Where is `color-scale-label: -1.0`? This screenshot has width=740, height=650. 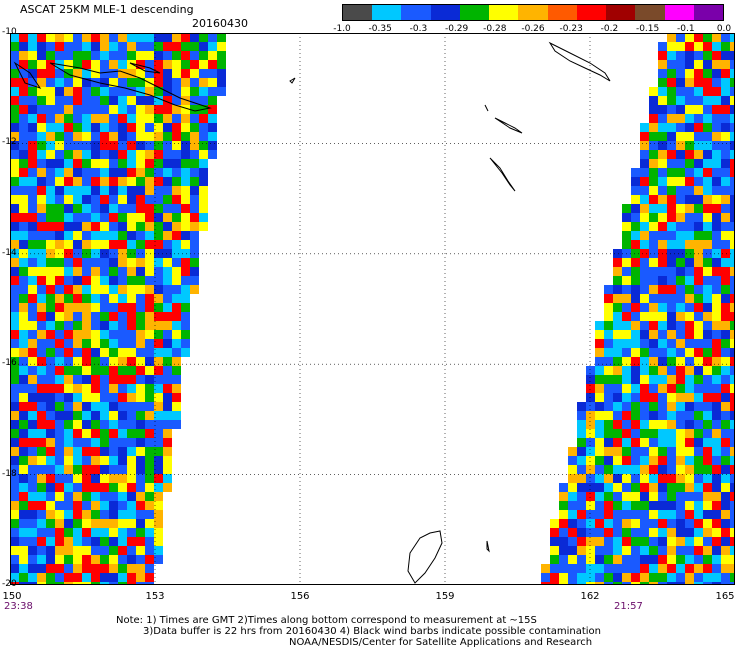
color-scale-label: -1.0 is located at coordinates (342, 29).